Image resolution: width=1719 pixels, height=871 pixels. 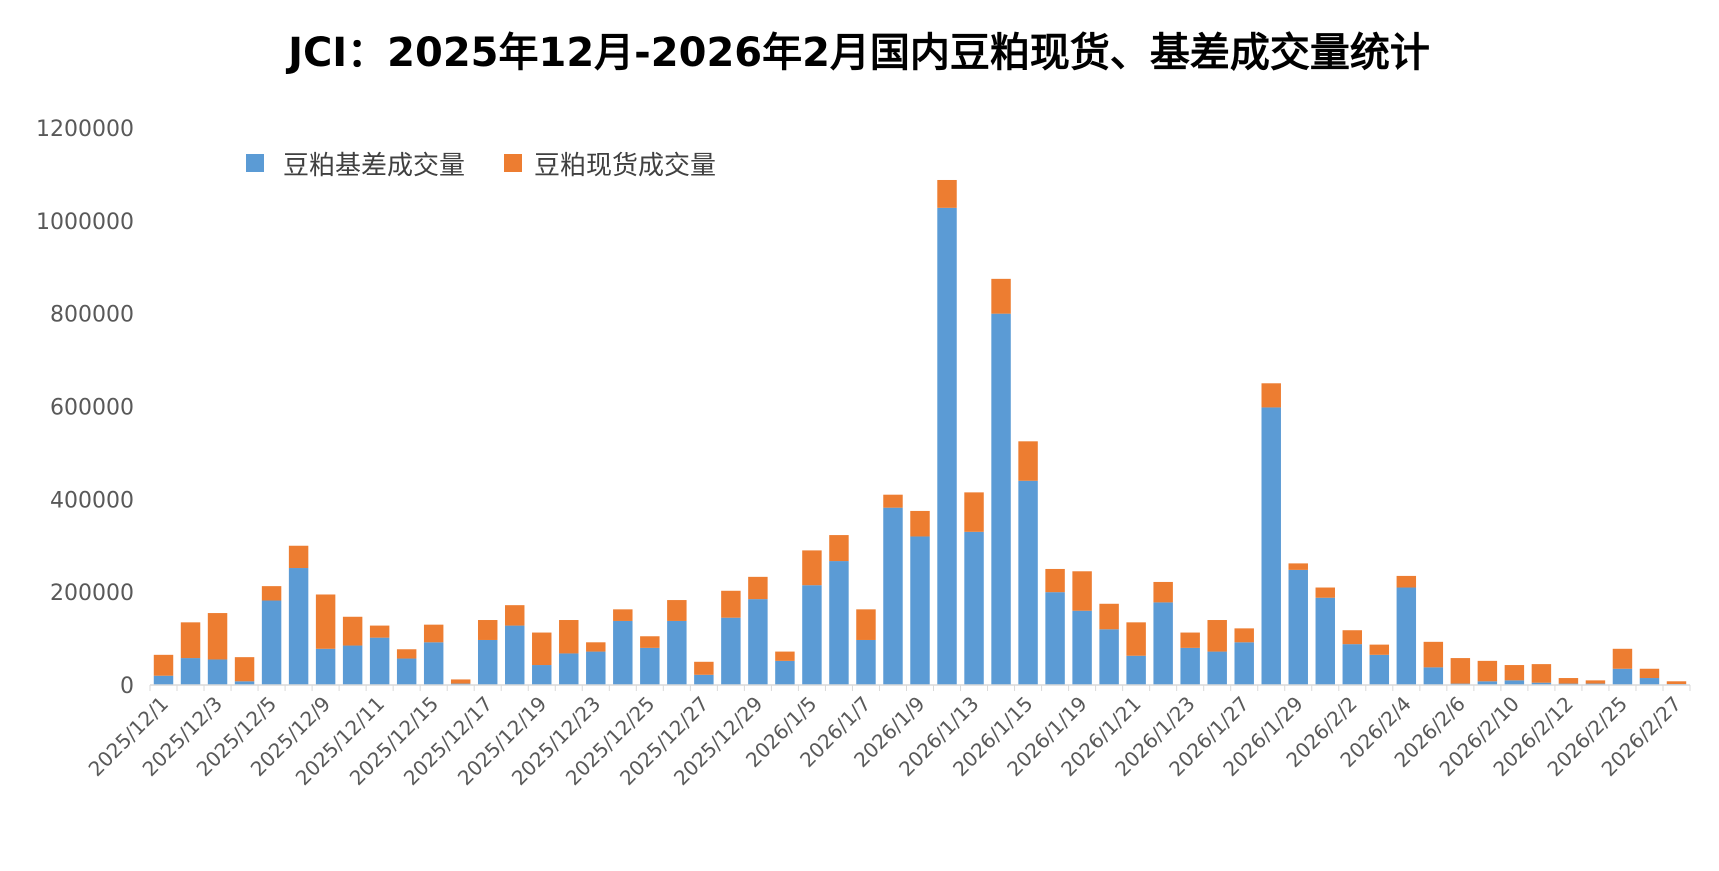 What do you see at coordinates (513, 163) in the screenshot?
I see `legend-swatch-spot` at bounding box center [513, 163].